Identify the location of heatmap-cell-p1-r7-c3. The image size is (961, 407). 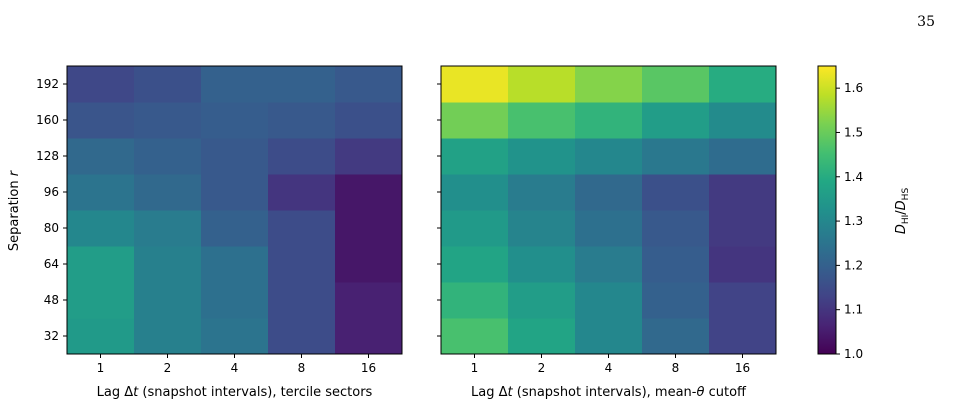
(302, 84).